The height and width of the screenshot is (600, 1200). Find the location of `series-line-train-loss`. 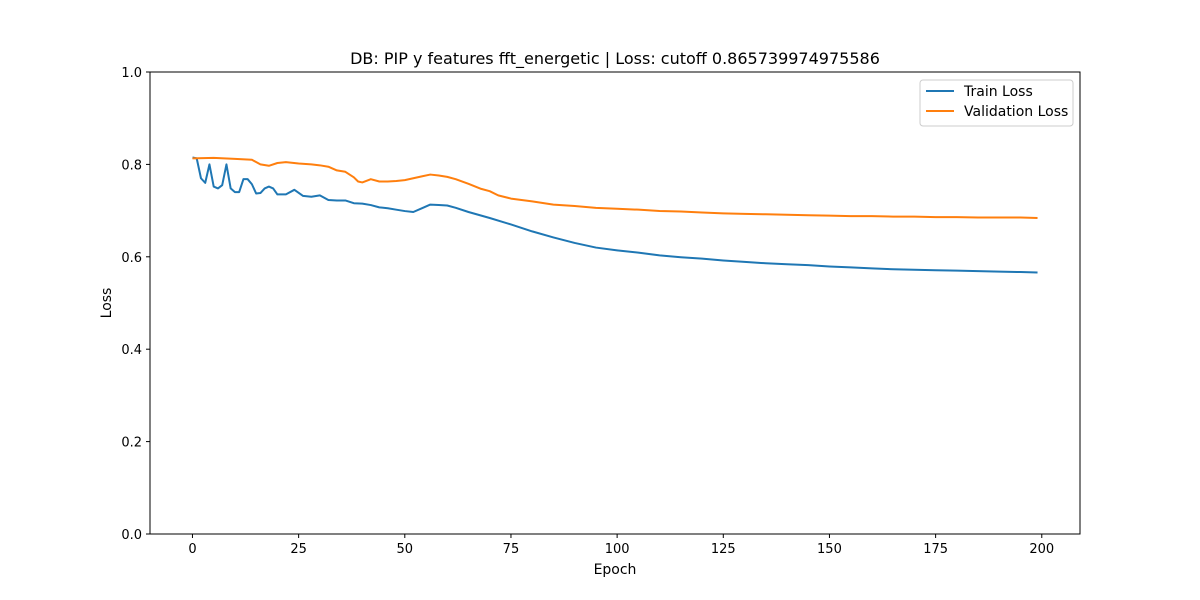

series-line-train-loss is located at coordinates (615, 215).